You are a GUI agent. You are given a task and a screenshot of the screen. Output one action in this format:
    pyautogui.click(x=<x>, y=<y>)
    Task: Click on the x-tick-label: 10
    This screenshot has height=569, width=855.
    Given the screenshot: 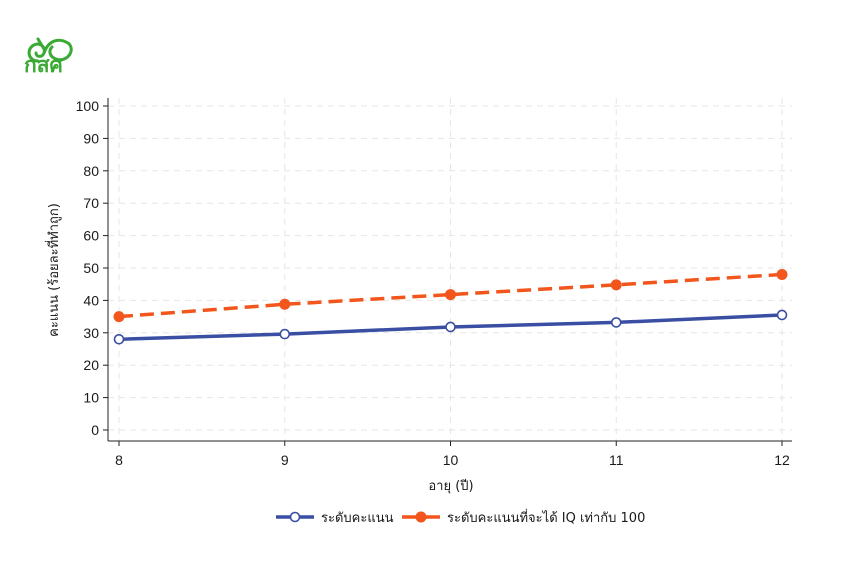 What is the action you would take?
    pyautogui.click(x=451, y=460)
    